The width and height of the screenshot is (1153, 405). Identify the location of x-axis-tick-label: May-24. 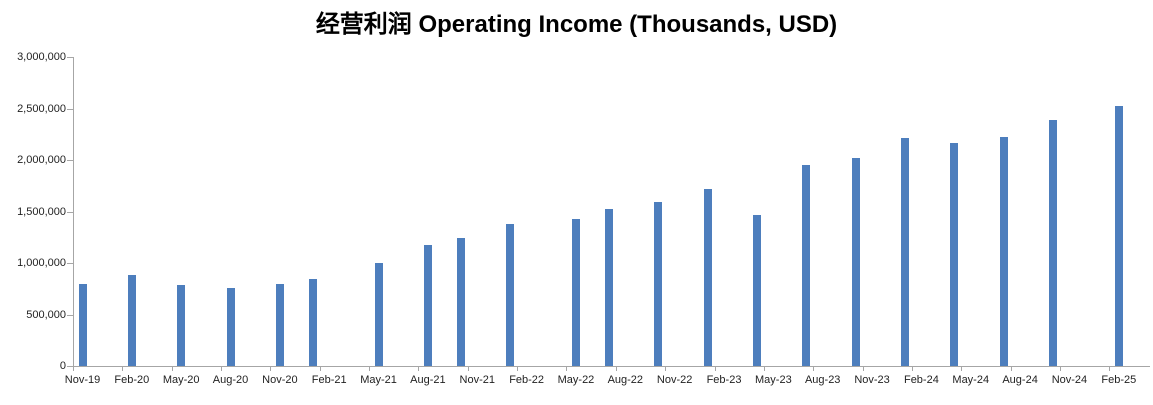
(971, 380).